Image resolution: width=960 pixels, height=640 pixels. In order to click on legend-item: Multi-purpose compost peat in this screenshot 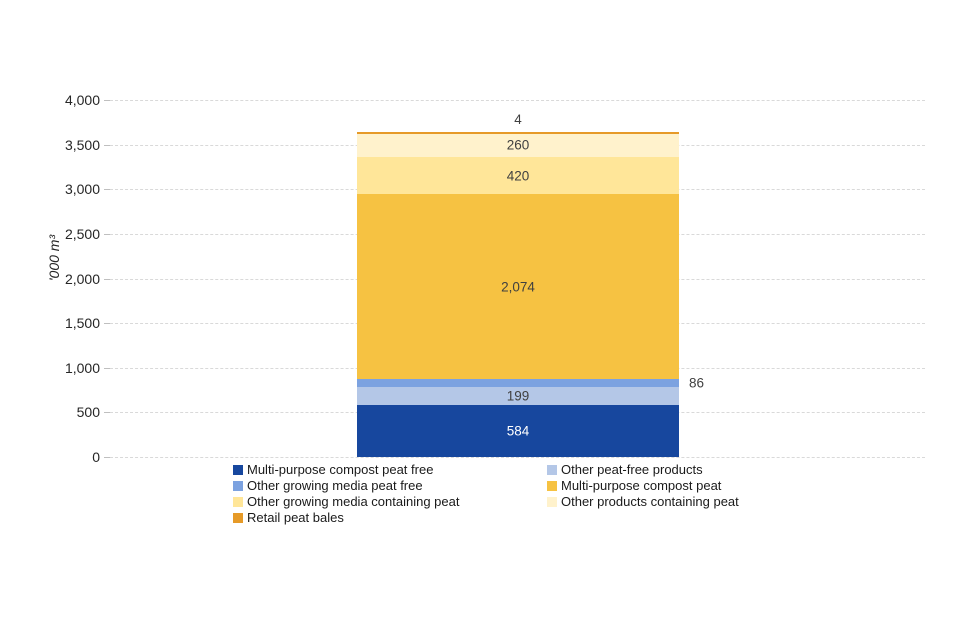, I will do `click(643, 485)`.